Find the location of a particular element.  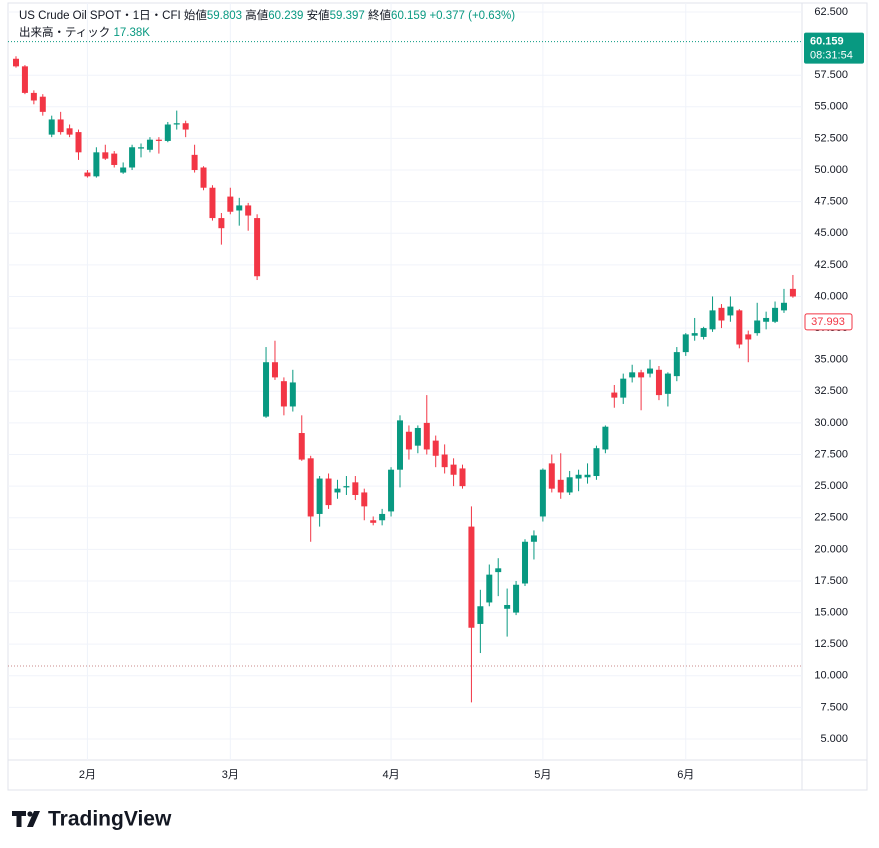

y-tick-label: 40.000 is located at coordinates (831, 296).